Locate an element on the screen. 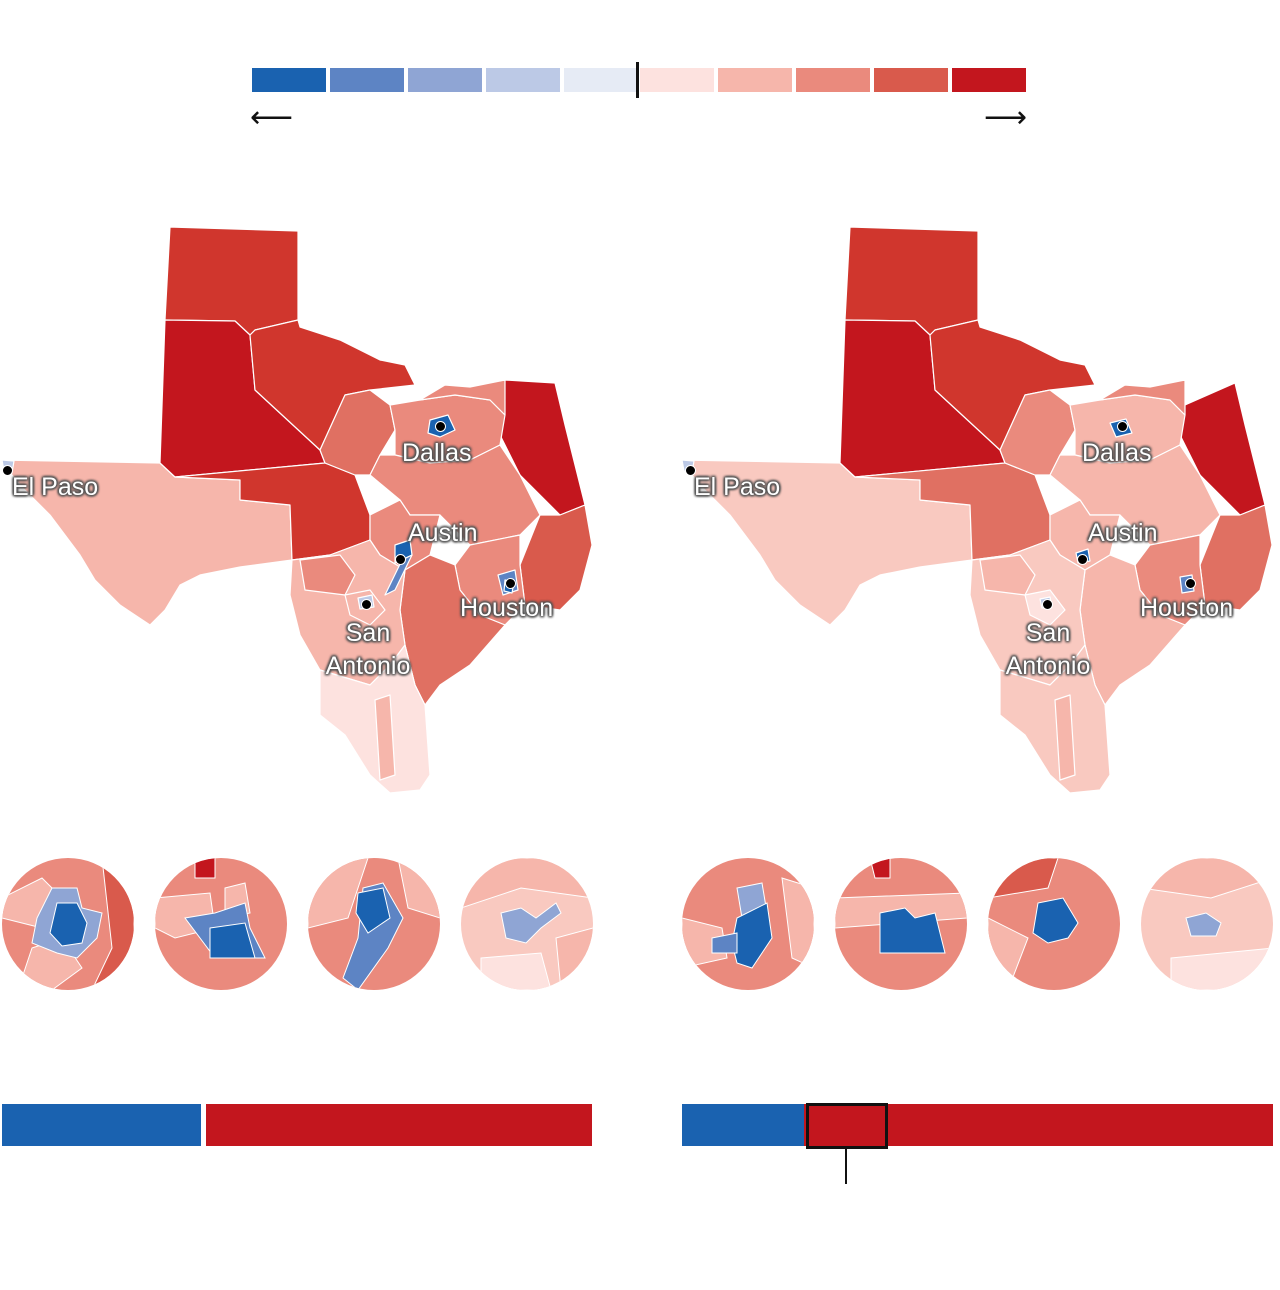 The height and width of the screenshot is (1290, 1280). zoom-circle-austin-current is located at coordinates (221, 924).